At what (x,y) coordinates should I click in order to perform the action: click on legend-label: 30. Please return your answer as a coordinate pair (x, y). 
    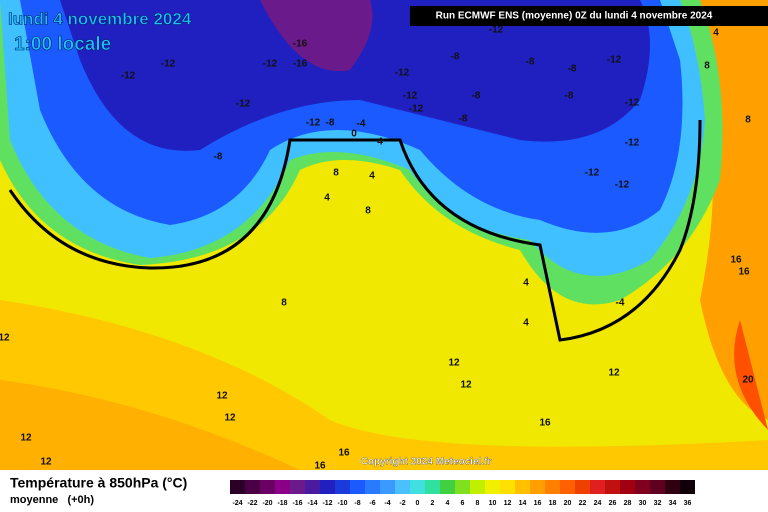
    Looking at the image, I should click on (643, 503).